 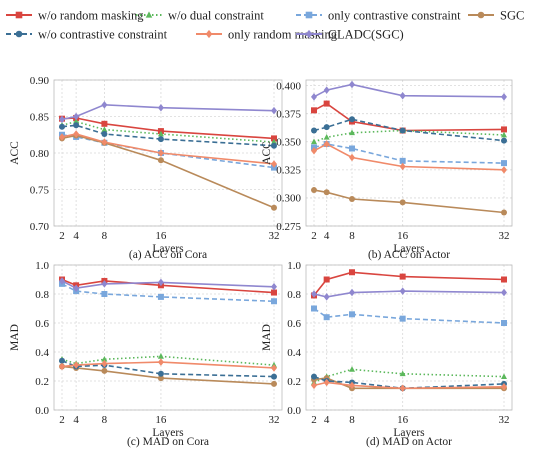 I want to click on x-tick-label: 32, so click(x=504, y=236).